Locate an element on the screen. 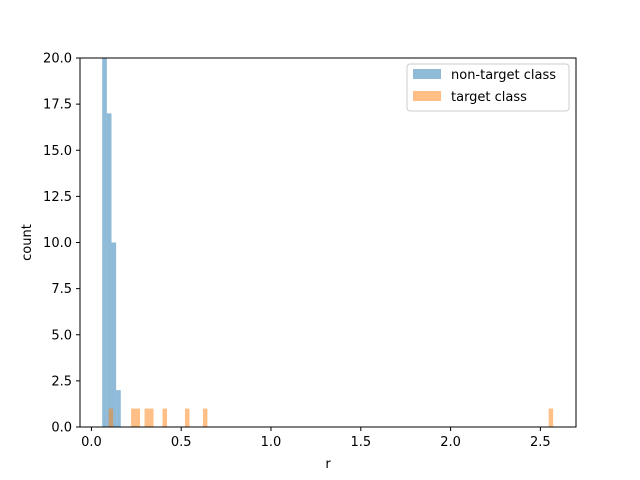 This screenshot has width=640, height=480. x-tick-label: 2.0 is located at coordinates (450, 442).